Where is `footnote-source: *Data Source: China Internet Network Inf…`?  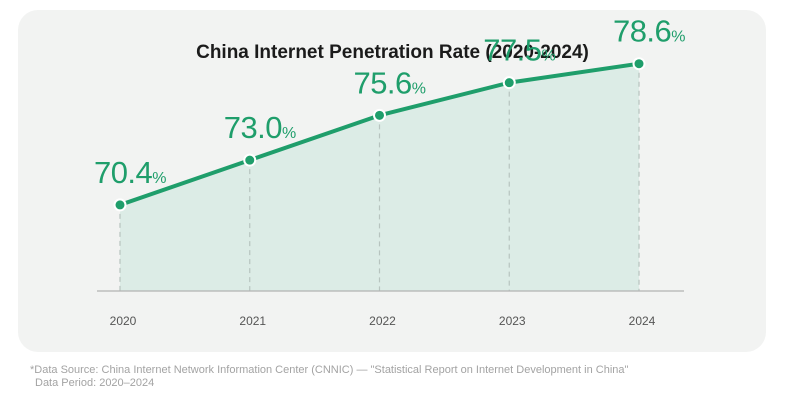
footnote-source: *Data Source: China Internet Network Inf… is located at coordinates (329, 370).